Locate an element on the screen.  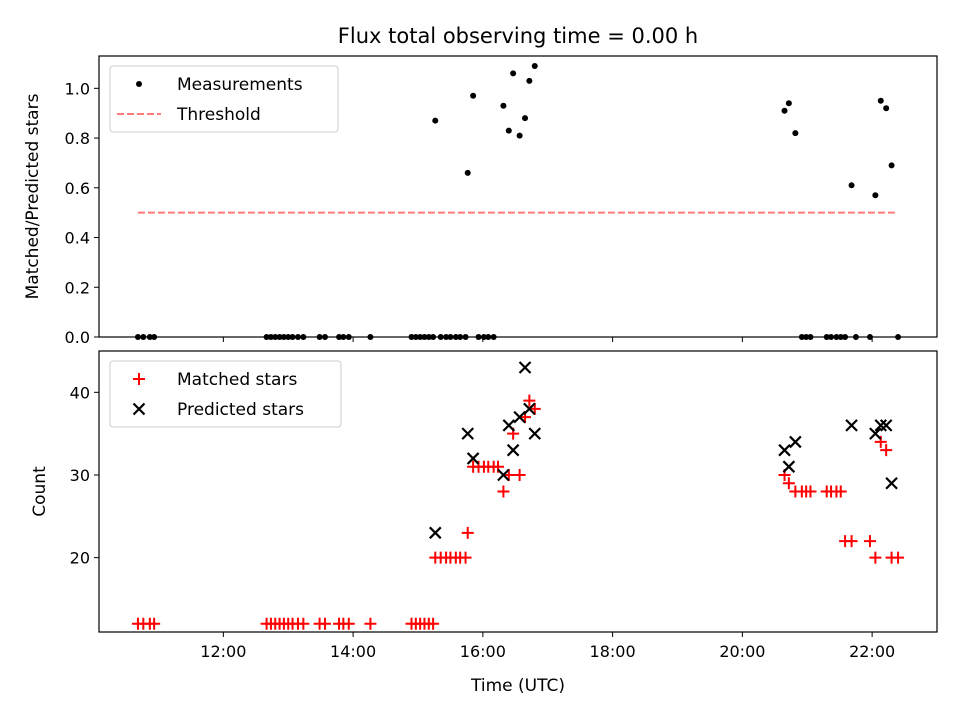
legend-label: Predicted stars is located at coordinates (240, 410).